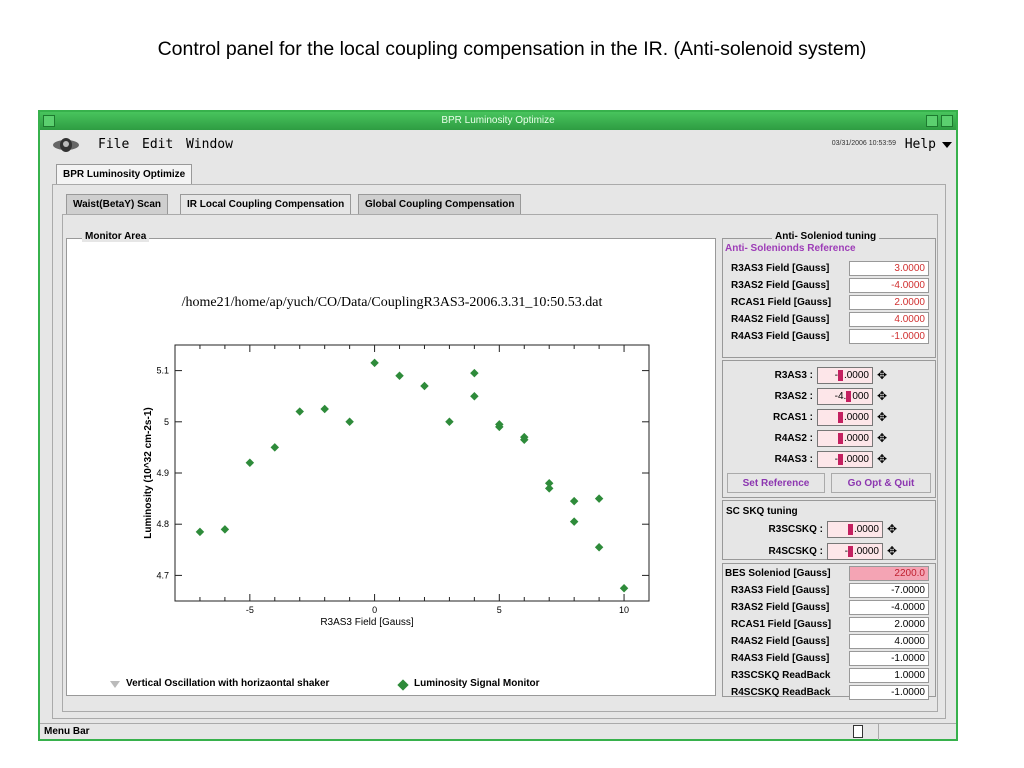  I want to click on bes-solenoid-row: BES Soleniod [Gauss] 2200.0, so click(829, 574).